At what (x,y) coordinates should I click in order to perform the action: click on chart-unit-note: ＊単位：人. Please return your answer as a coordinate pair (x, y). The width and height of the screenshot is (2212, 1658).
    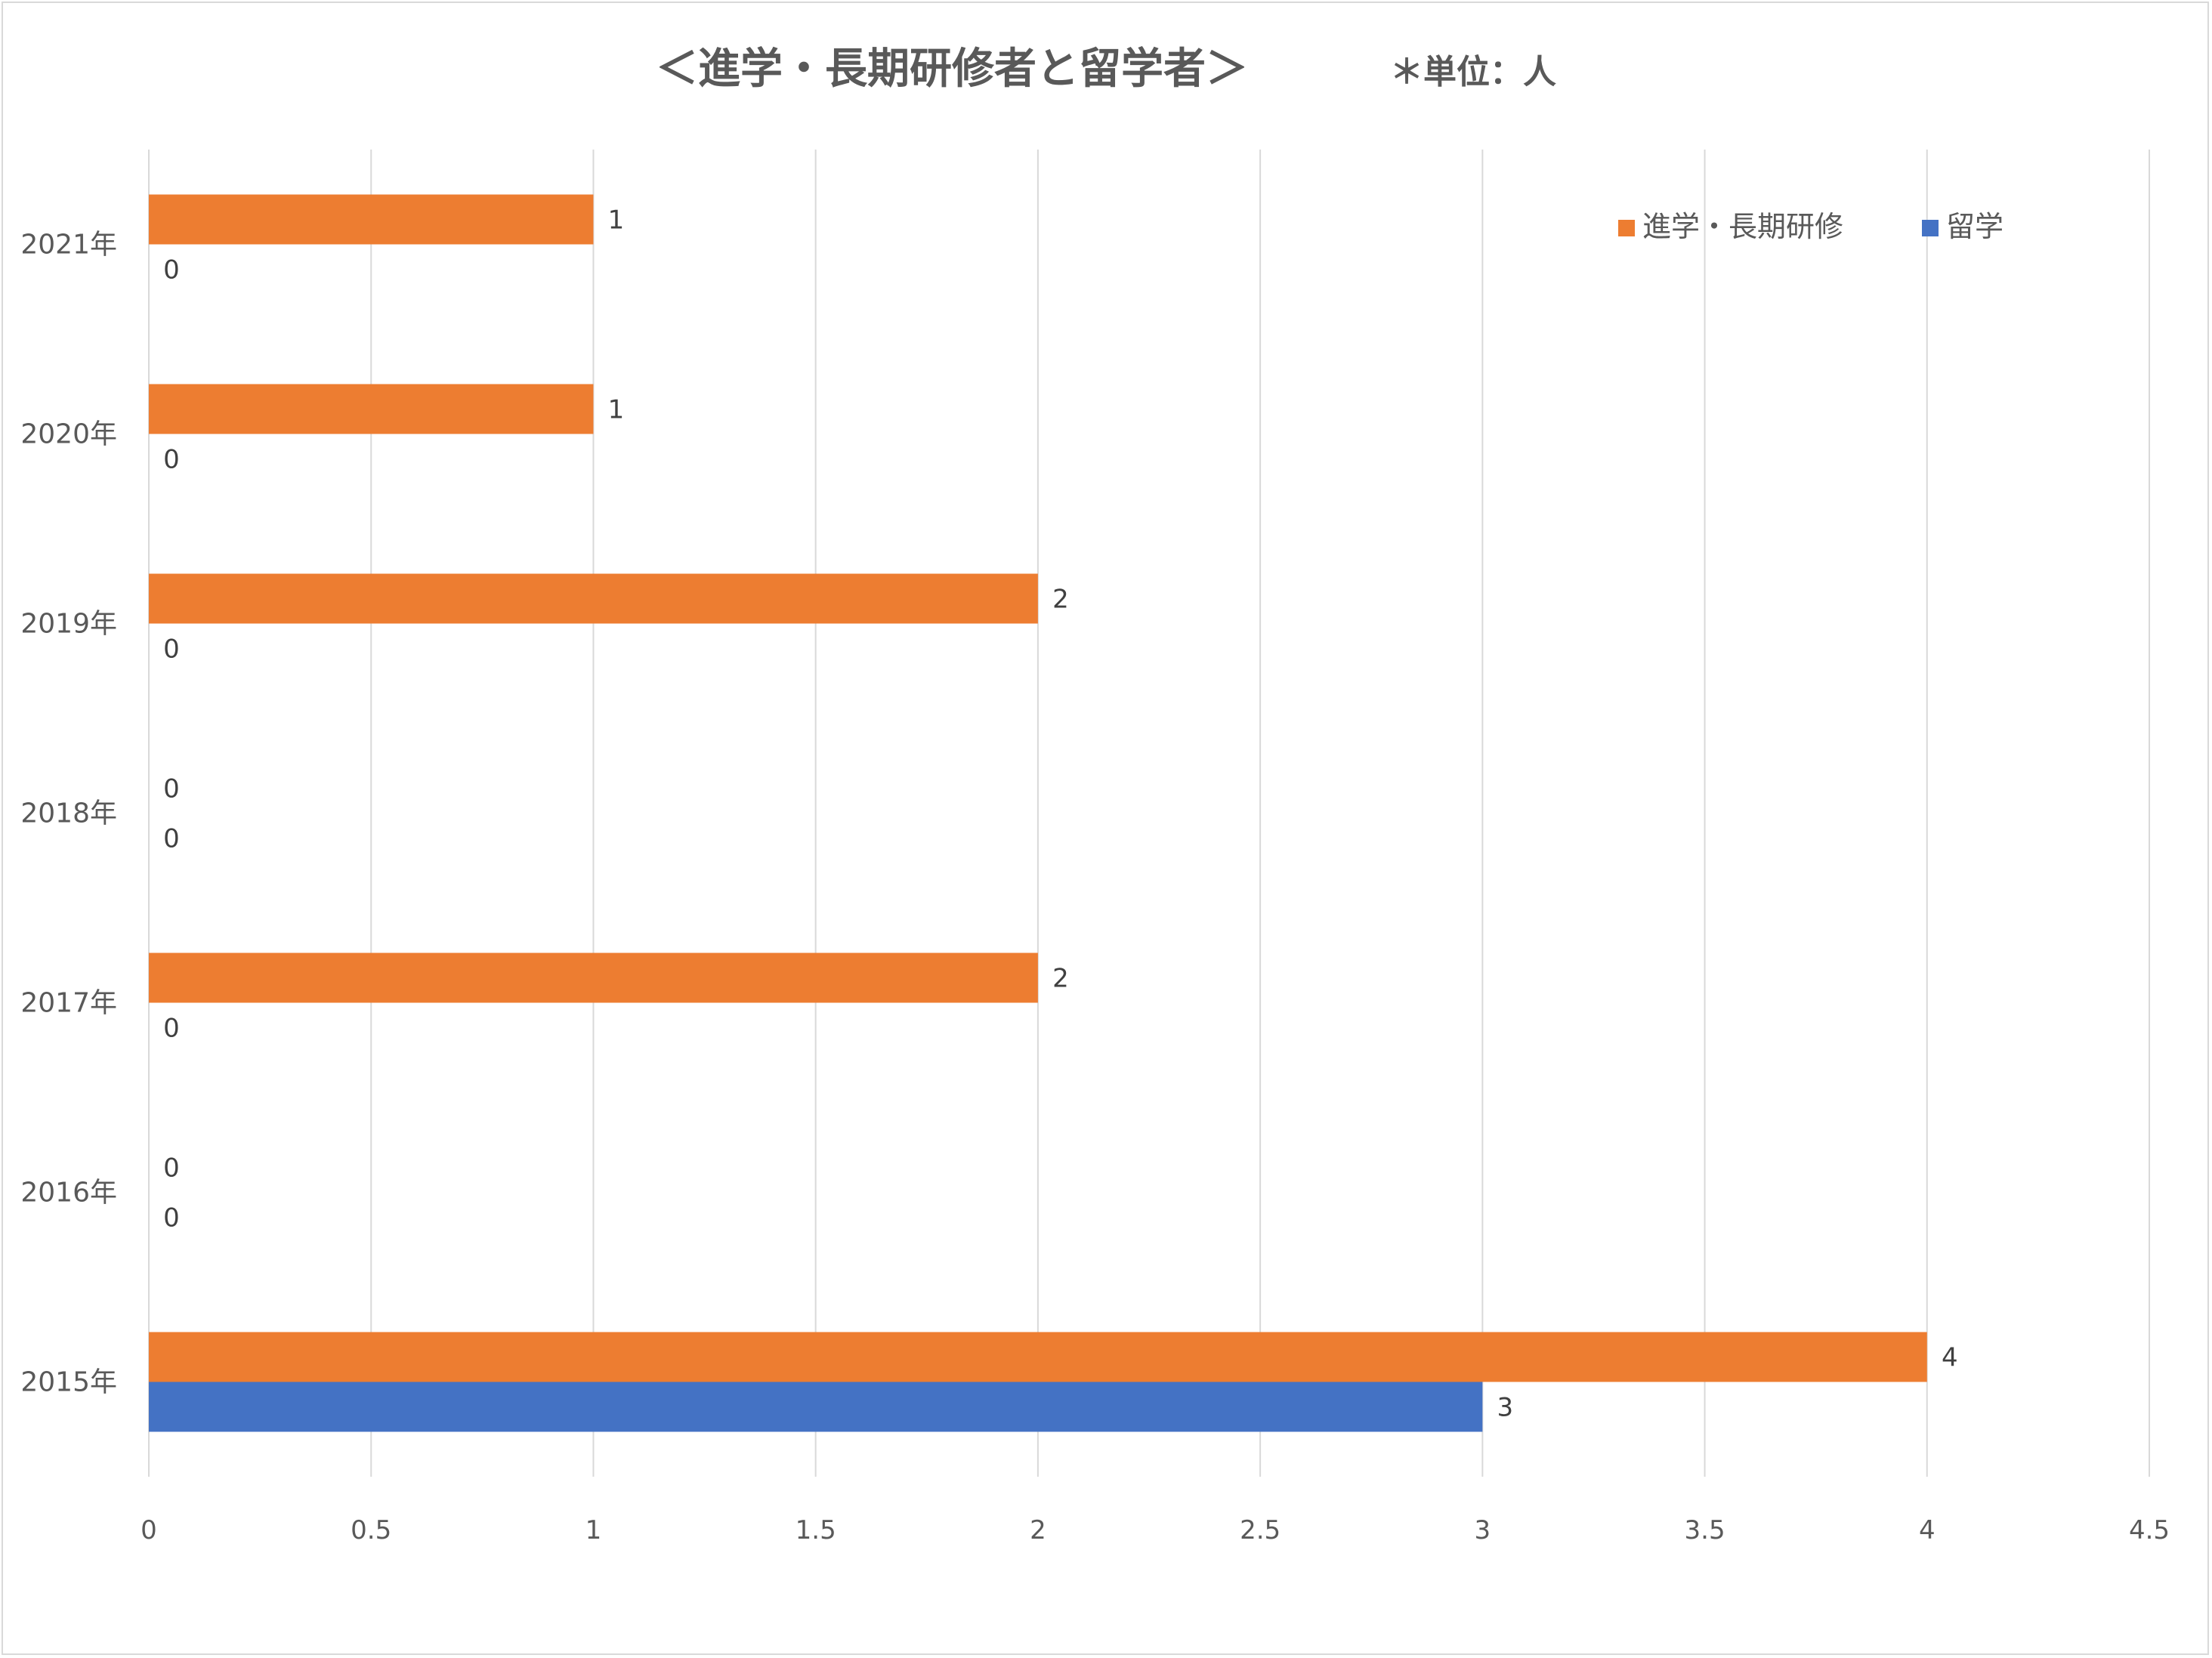
    Looking at the image, I should click on (1473, 72).